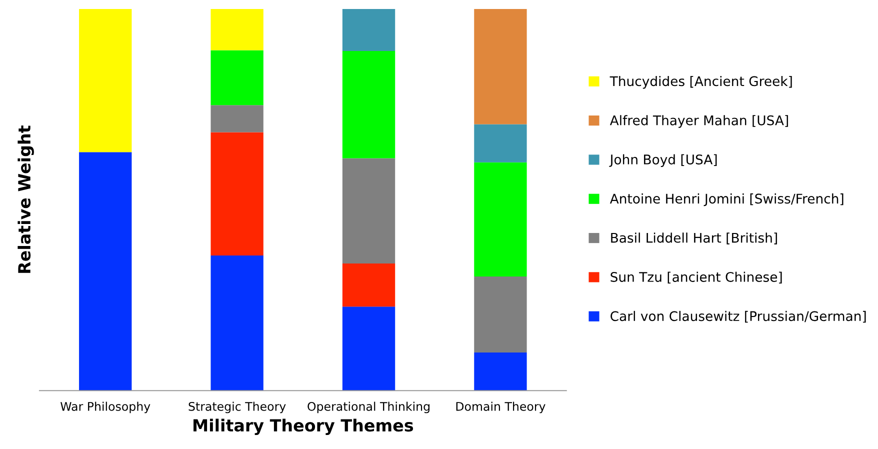 Image resolution: width=878 pixels, height=449 pixels. What do you see at coordinates (105, 408) in the screenshot?
I see `x-tick-label: War Philosophy` at bounding box center [105, 408].